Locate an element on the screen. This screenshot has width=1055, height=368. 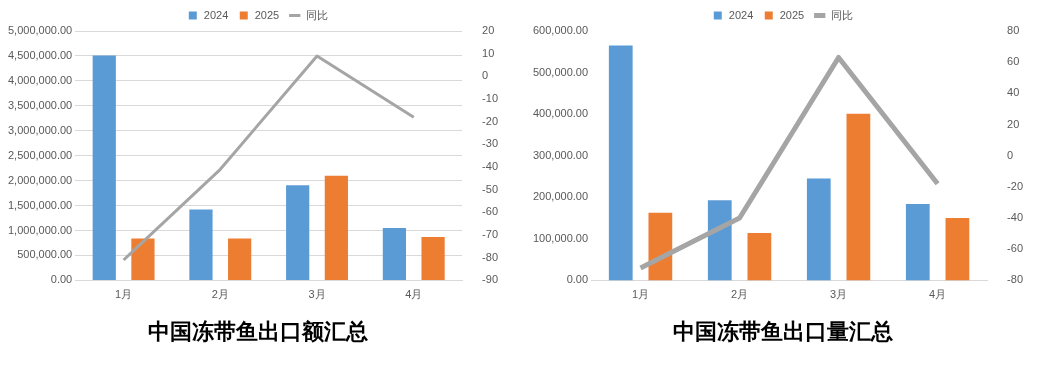
y-tick-label: 600,000.00 is located at coordinates (560, 30).